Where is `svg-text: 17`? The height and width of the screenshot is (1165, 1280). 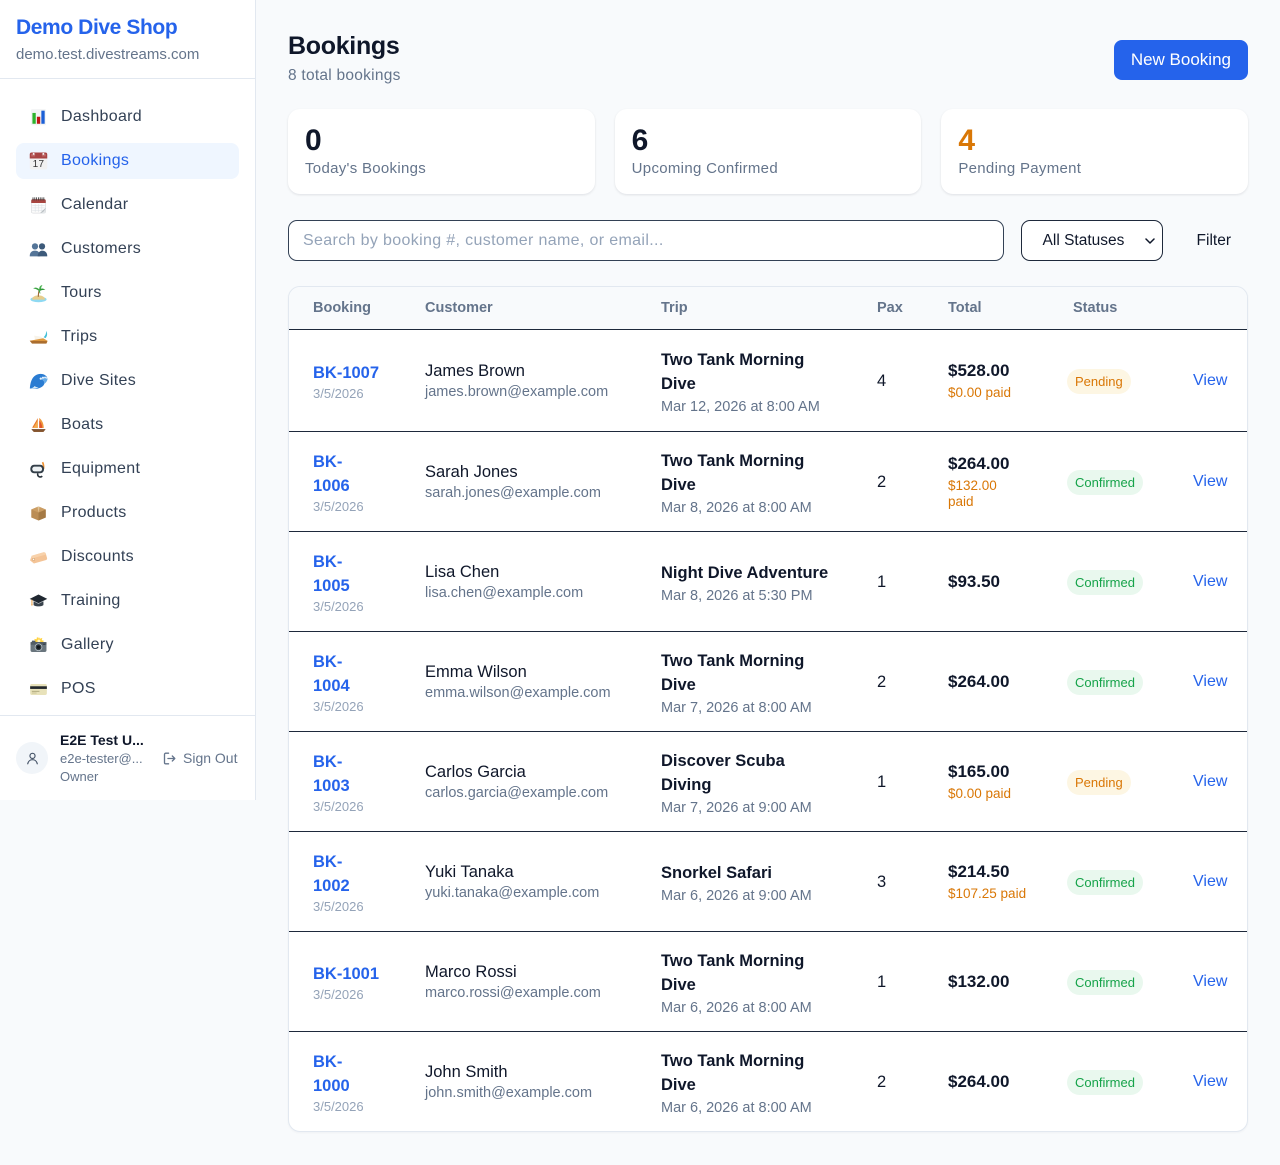 svg-text: 17 is located at coordinates (39, 164).